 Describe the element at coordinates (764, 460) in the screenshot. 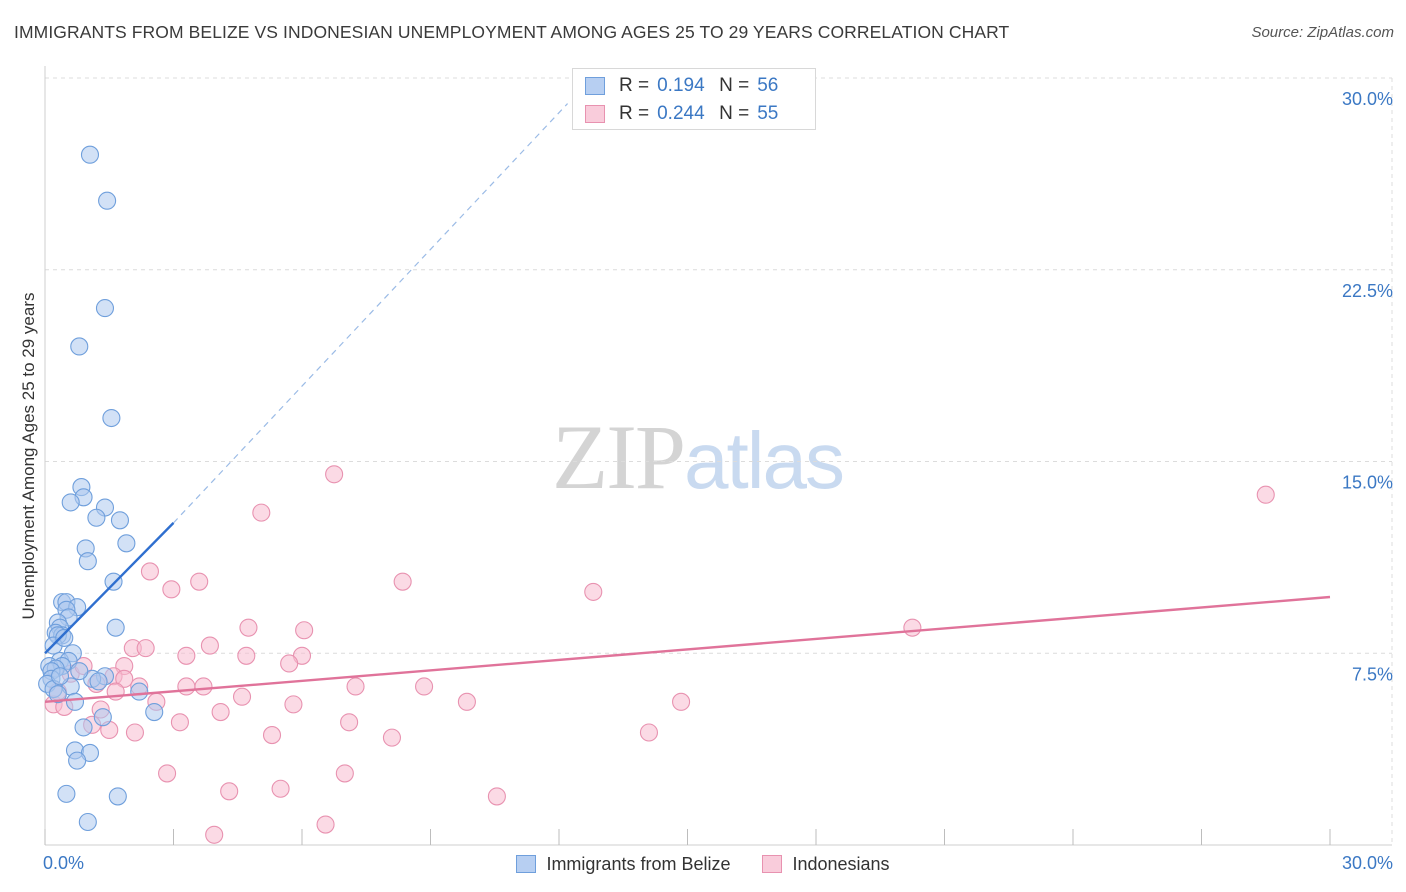

I see `watermark-atlas: atlas` at that location.